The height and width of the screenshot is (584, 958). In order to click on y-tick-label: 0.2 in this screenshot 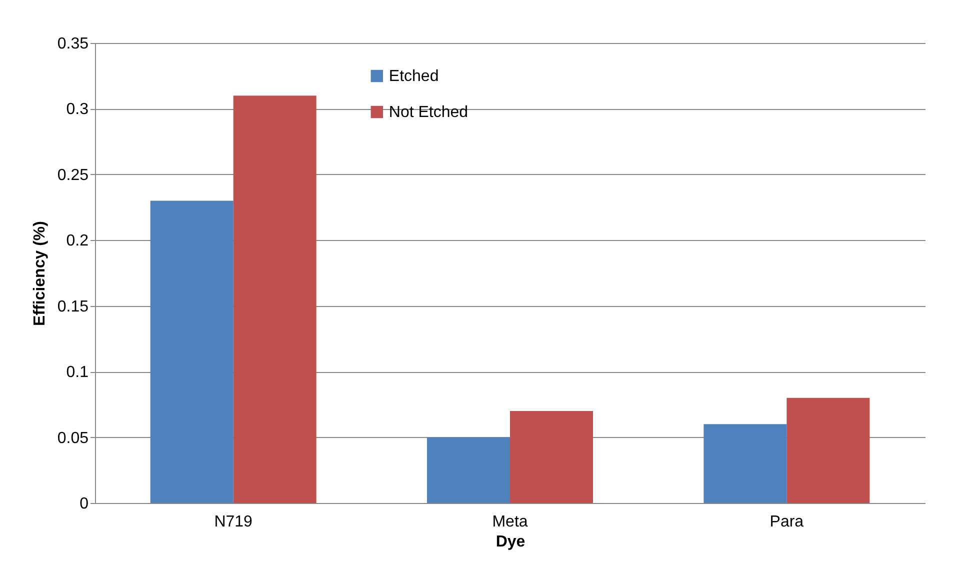, I will do `click(77, 241)`.